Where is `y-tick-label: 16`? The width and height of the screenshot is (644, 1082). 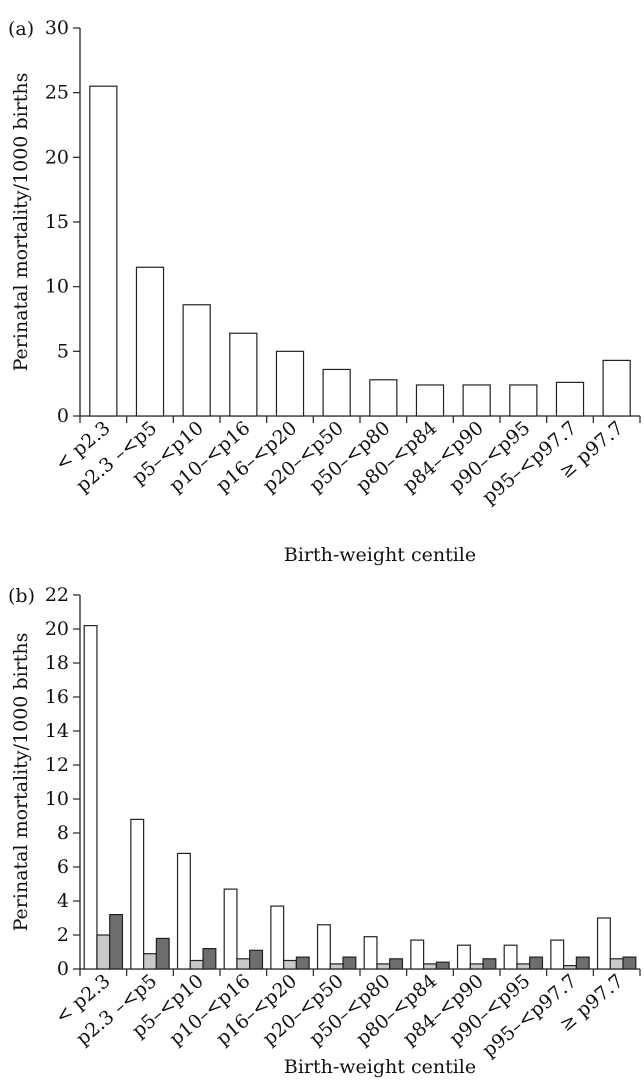 y-tick-label: 16 is located at coordinates (57, 697).